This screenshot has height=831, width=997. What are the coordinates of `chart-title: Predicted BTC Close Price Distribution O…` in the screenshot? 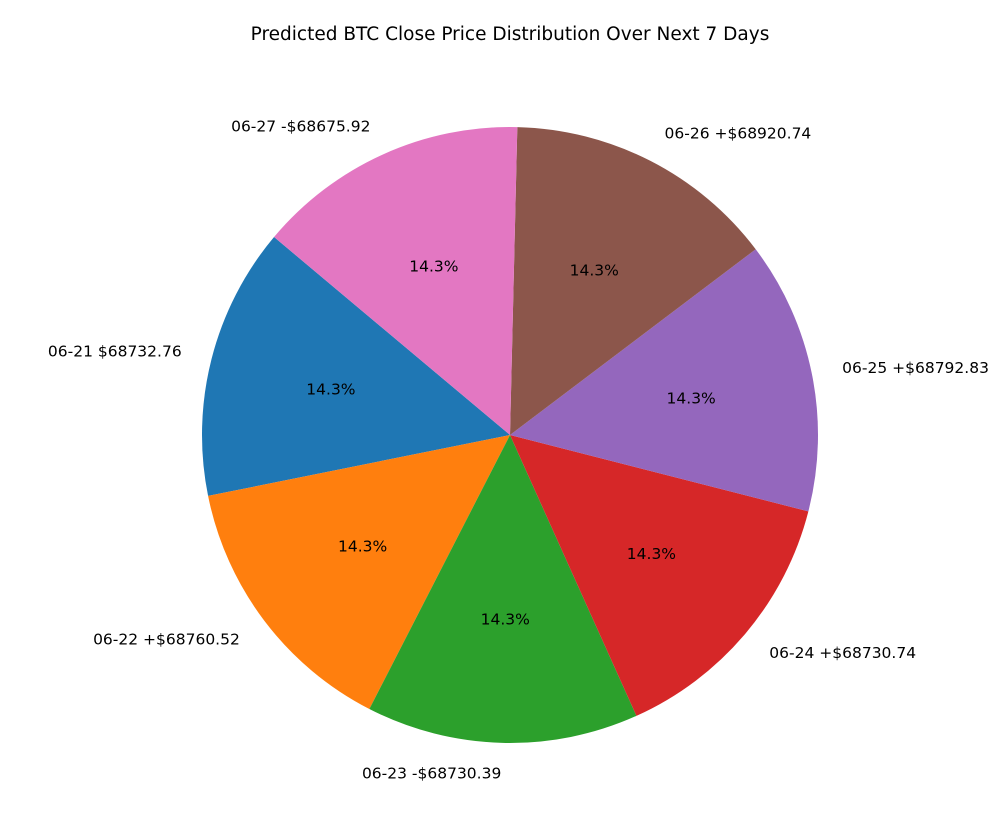 It's located at (510, 34).